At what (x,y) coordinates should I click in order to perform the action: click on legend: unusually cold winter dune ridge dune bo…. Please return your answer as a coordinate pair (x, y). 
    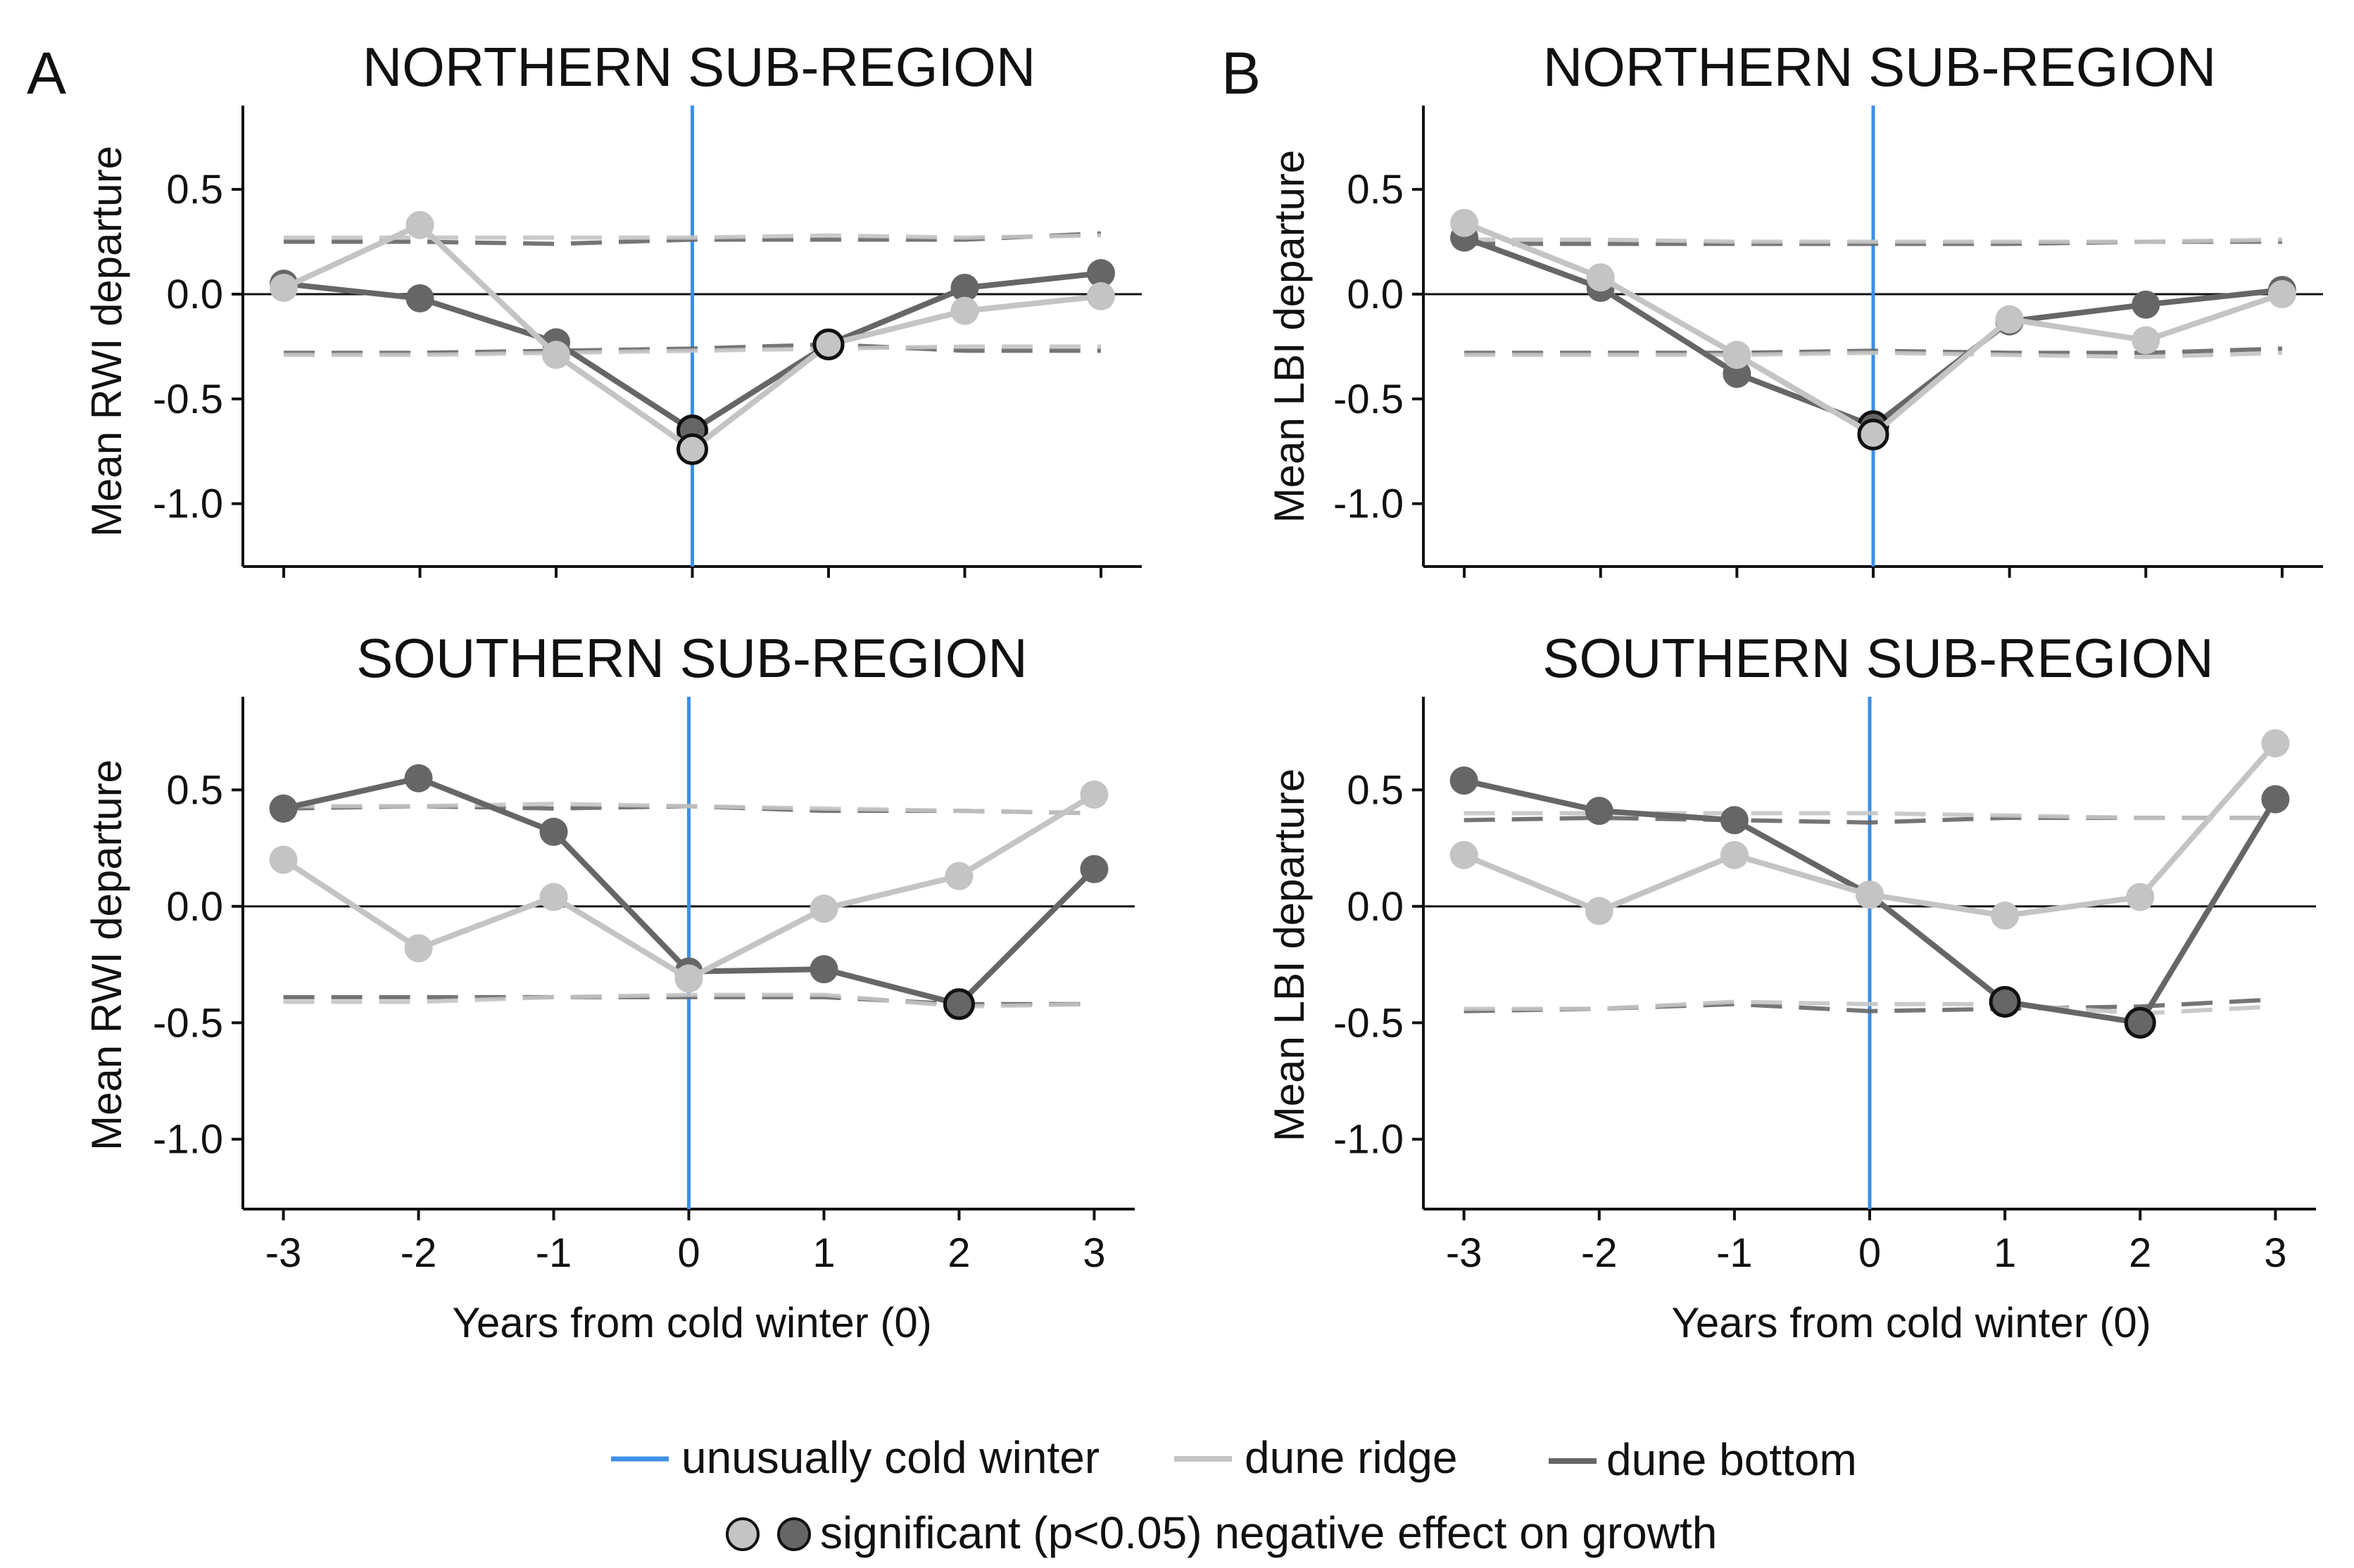
    Looking at the image, I should click on (1234, 1495).